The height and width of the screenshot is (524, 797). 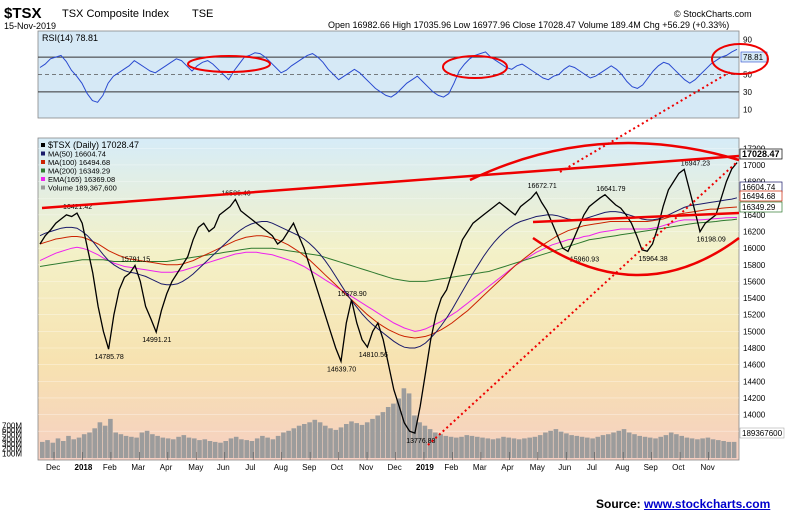 I want to click on rsi-tick-label: 90, so click(x=747, y=40).